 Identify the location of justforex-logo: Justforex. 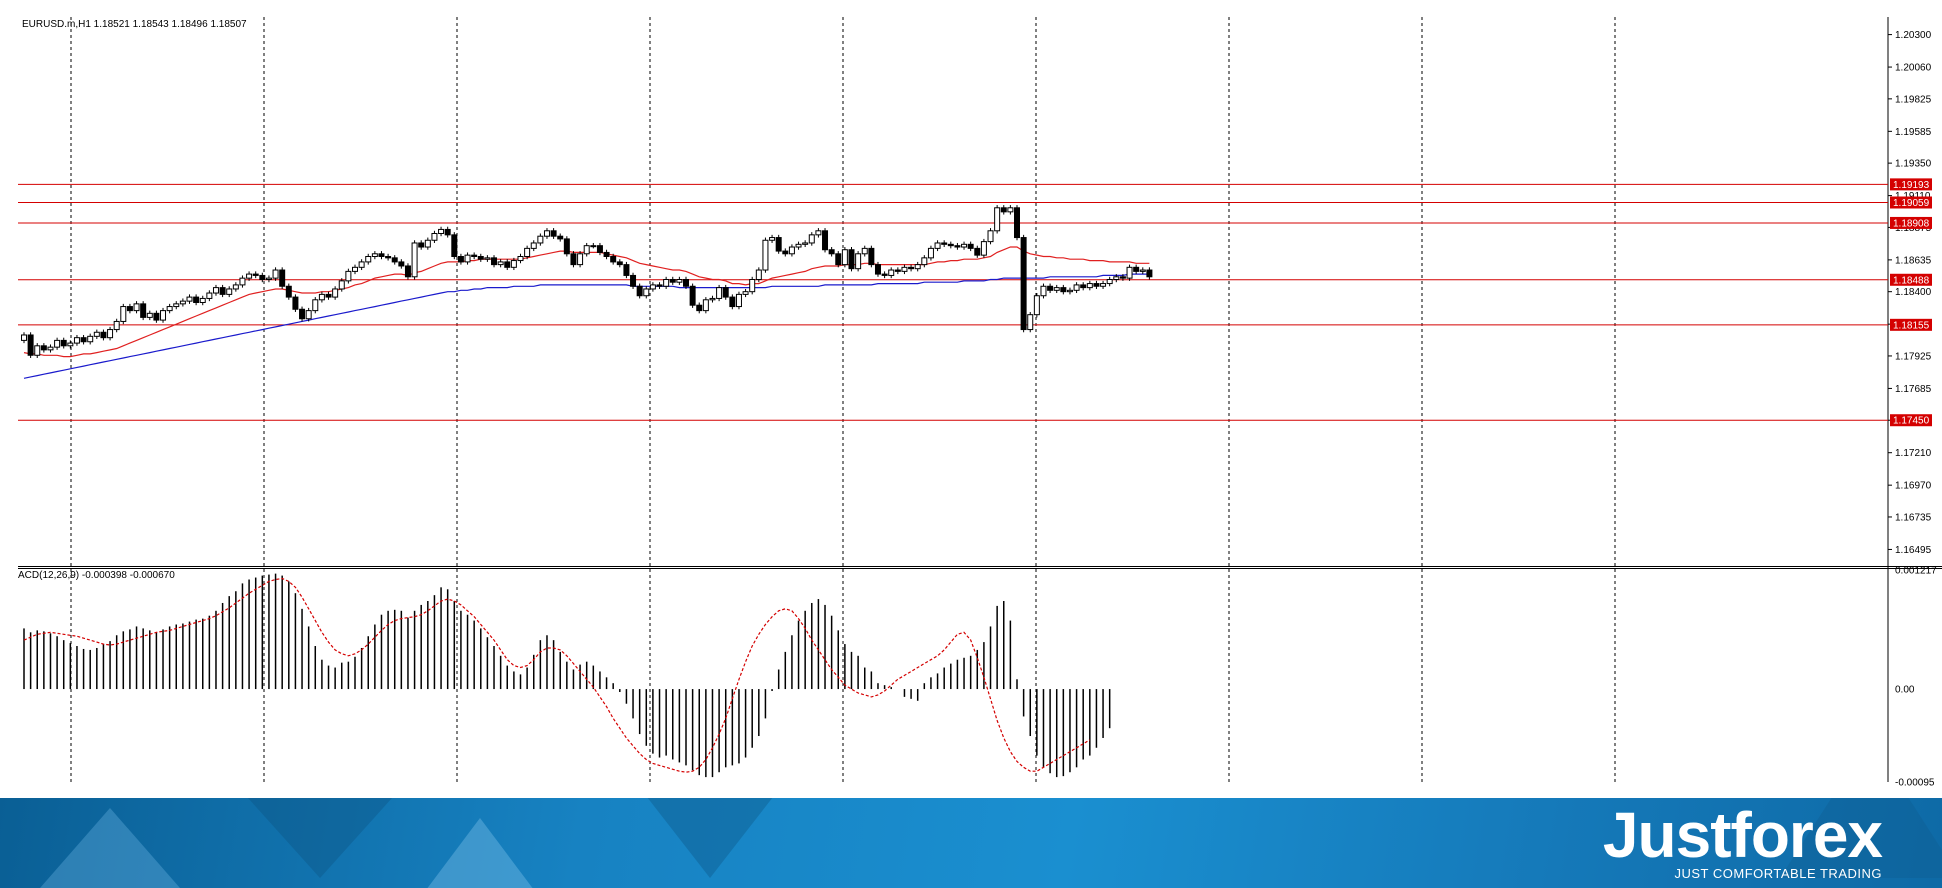
(1742, 835).